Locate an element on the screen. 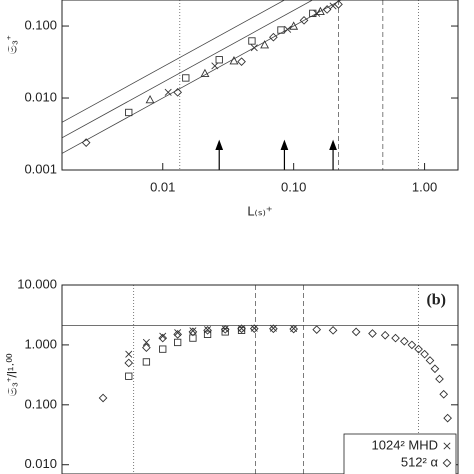 The height and width of the screenshot is (474, 474). x-axis-label: L₍ₛ₎⁺ is located at coordinates (259, 210).